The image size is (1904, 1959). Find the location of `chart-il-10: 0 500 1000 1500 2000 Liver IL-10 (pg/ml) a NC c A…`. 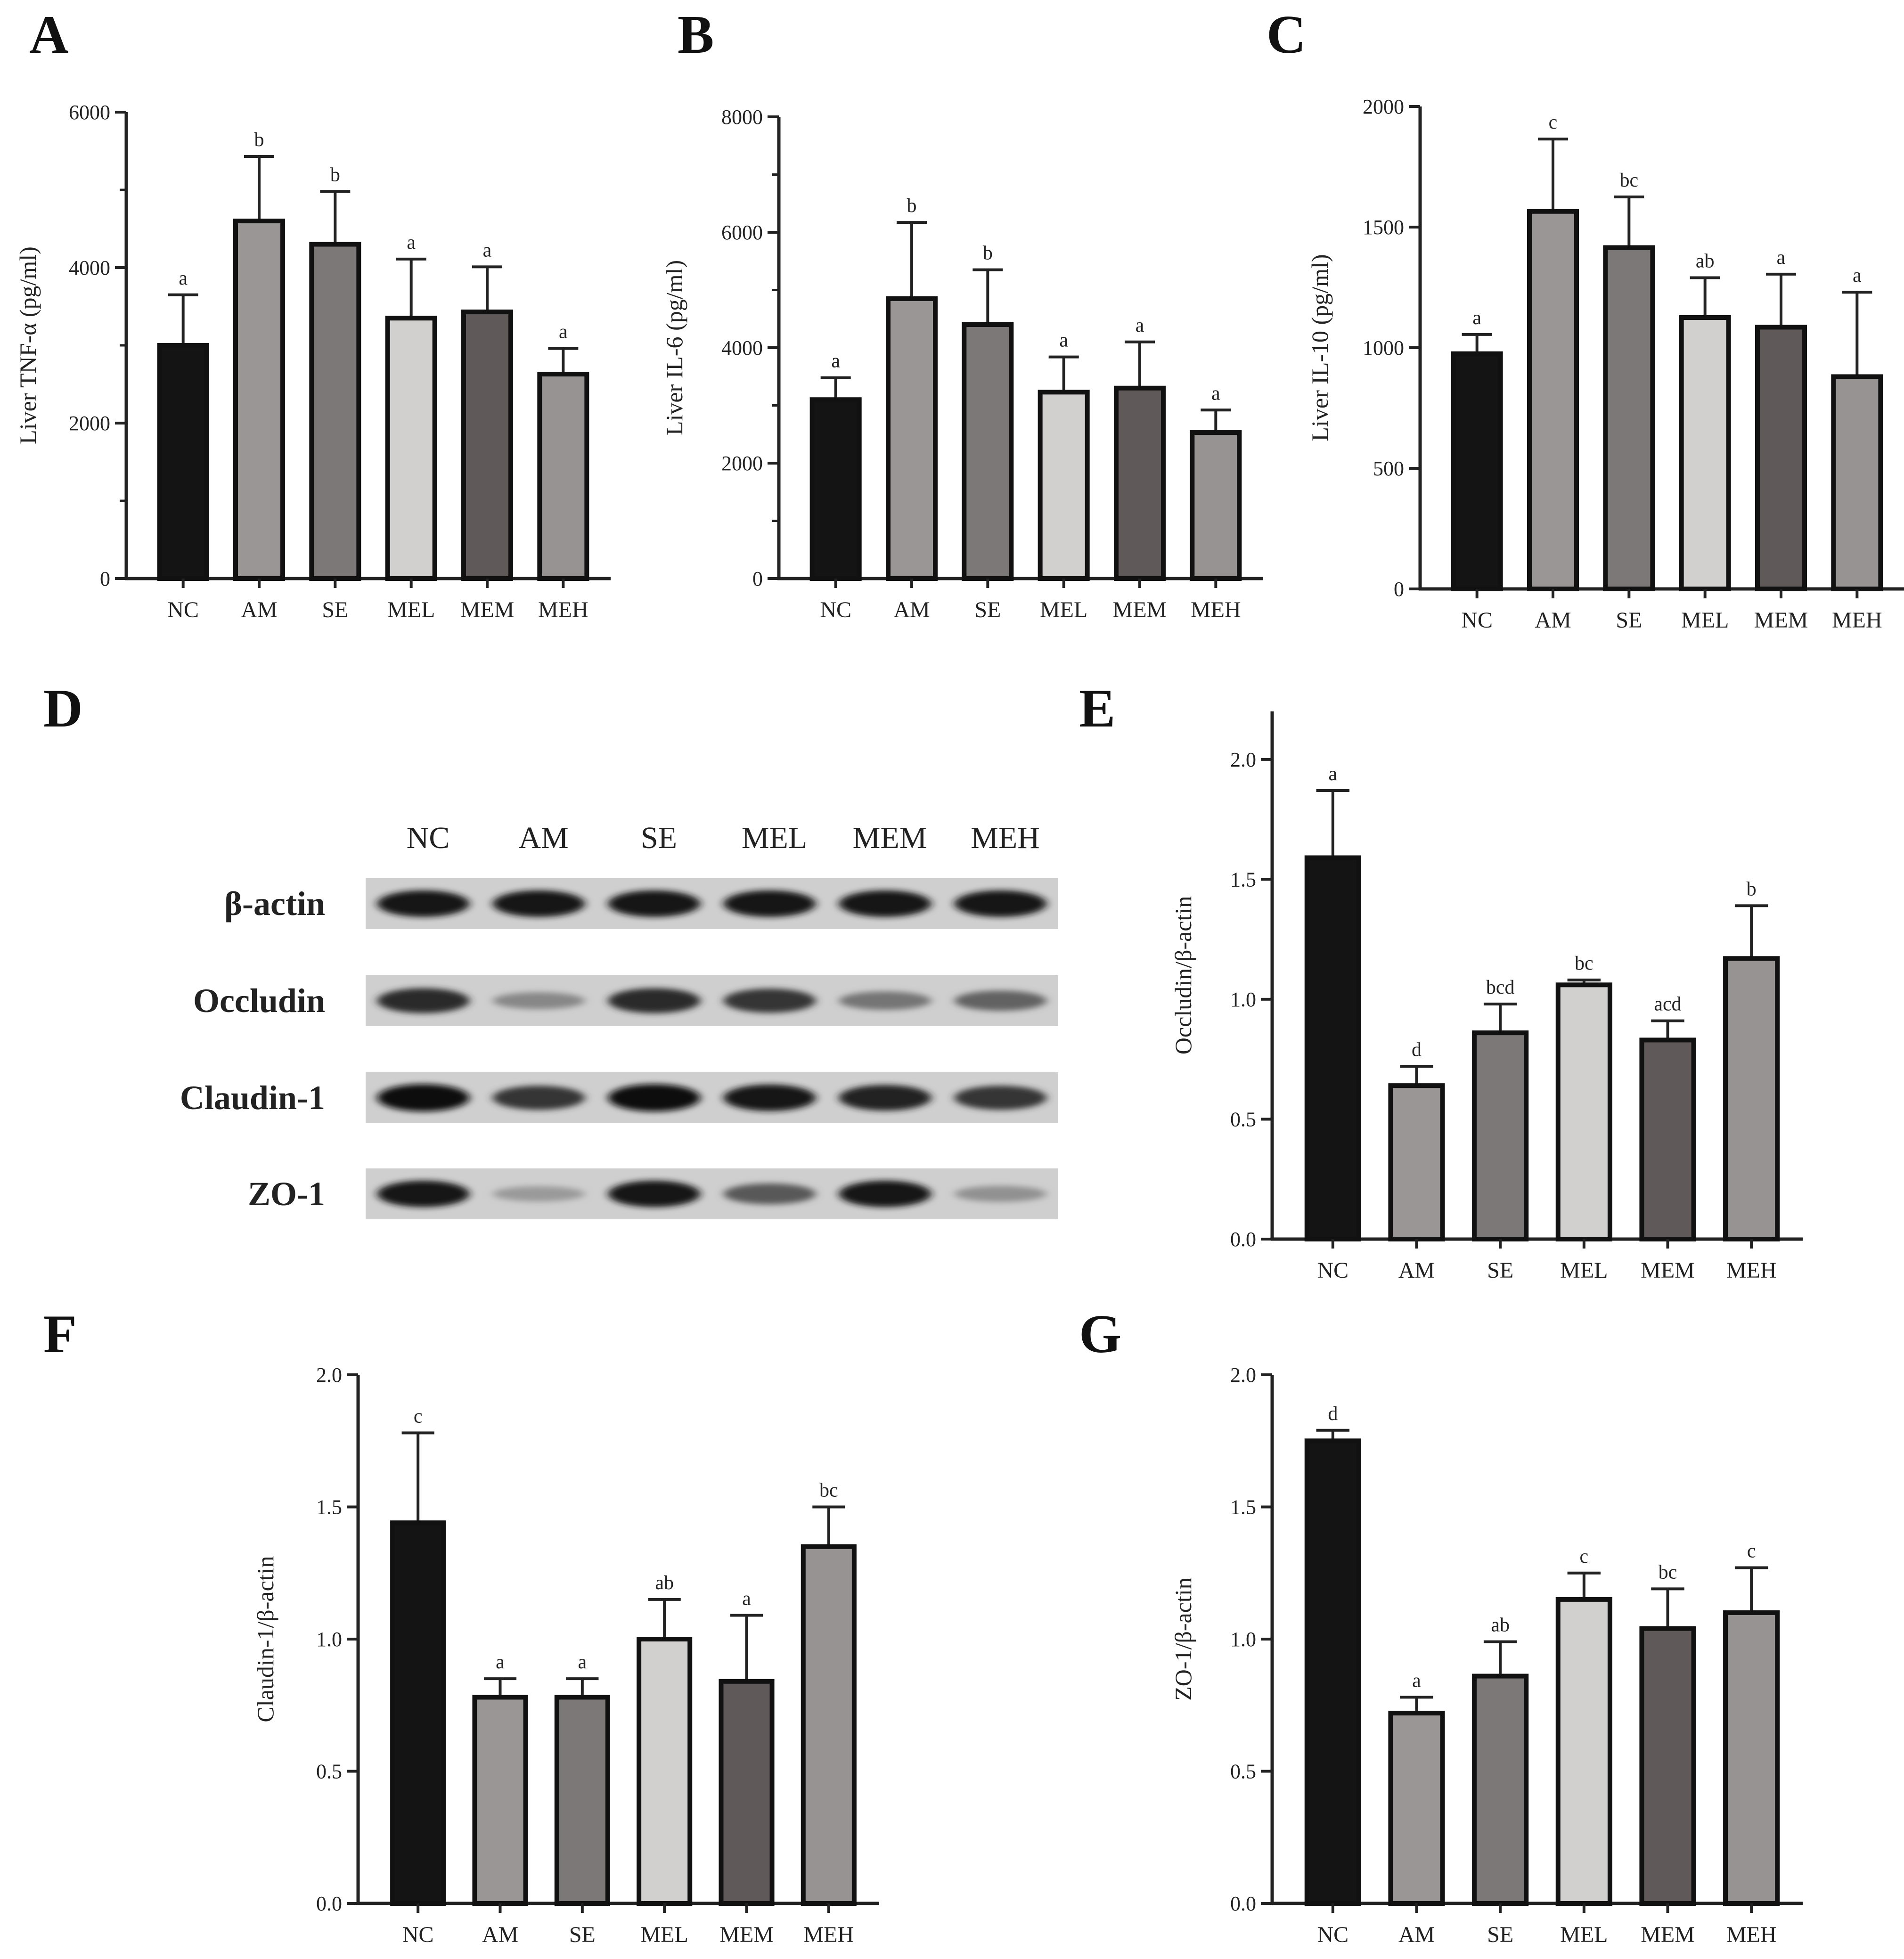

chart-il-10: 0 500 1000 1500 2000 Liver IL-10 (pg/ml) a NC c A… is located at coordinates (1605, 364).